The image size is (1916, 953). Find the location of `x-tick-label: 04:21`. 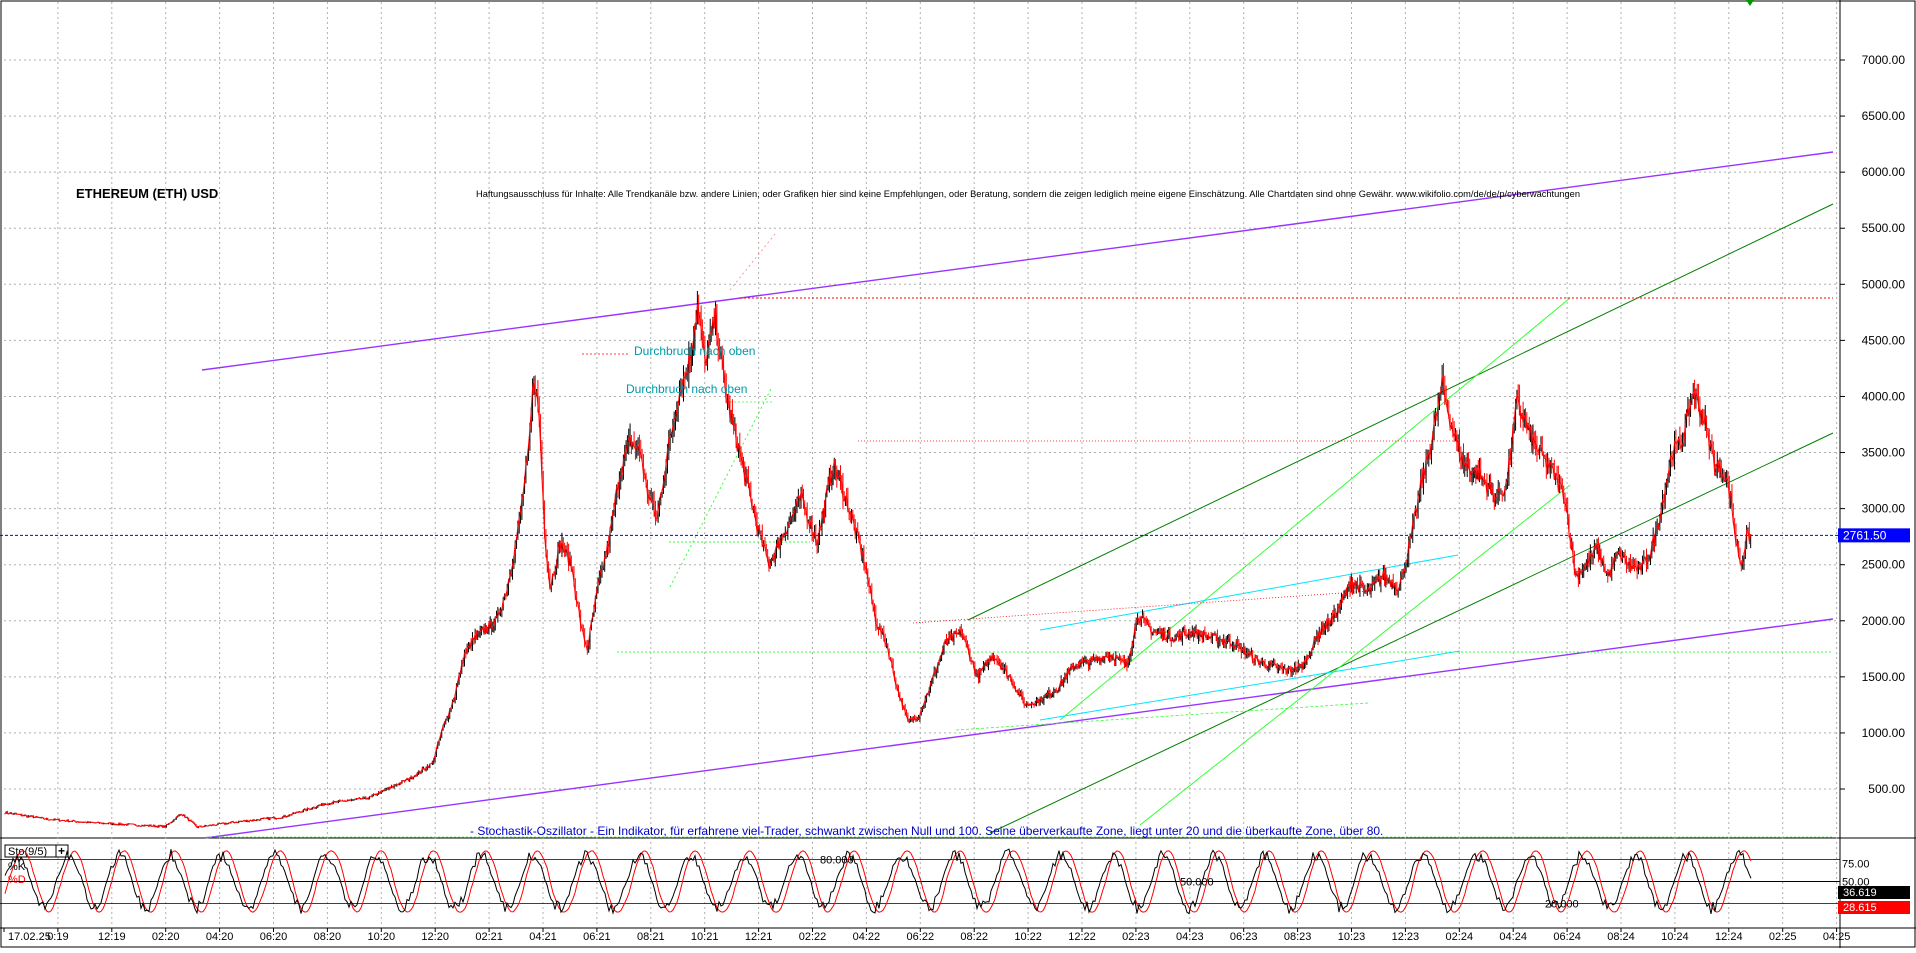

x-tick-label: 04:21 is located at coordinates (543, 937).